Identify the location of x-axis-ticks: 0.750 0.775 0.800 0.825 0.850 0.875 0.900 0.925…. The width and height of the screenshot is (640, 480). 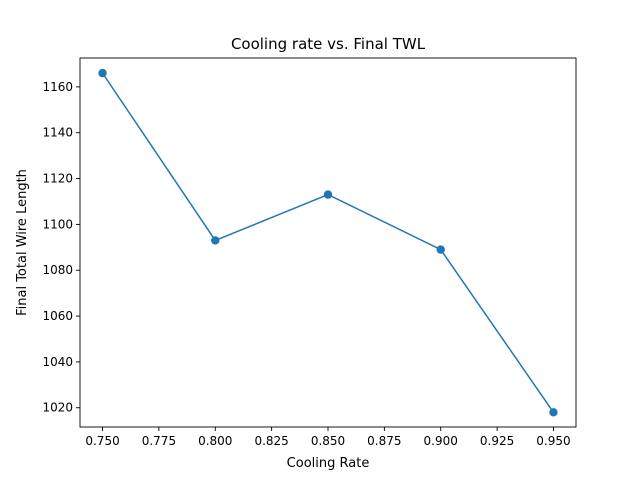
(328, 437).